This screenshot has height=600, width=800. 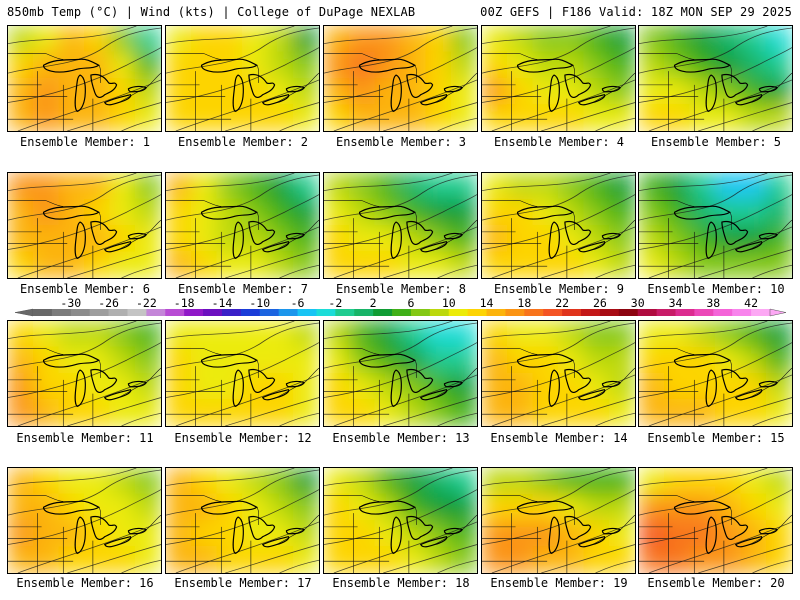 What do you see at coordinates (600, 303) in the screenshot?
I see `colorbar-tick-label: 26` at bounding box center [600, 303].